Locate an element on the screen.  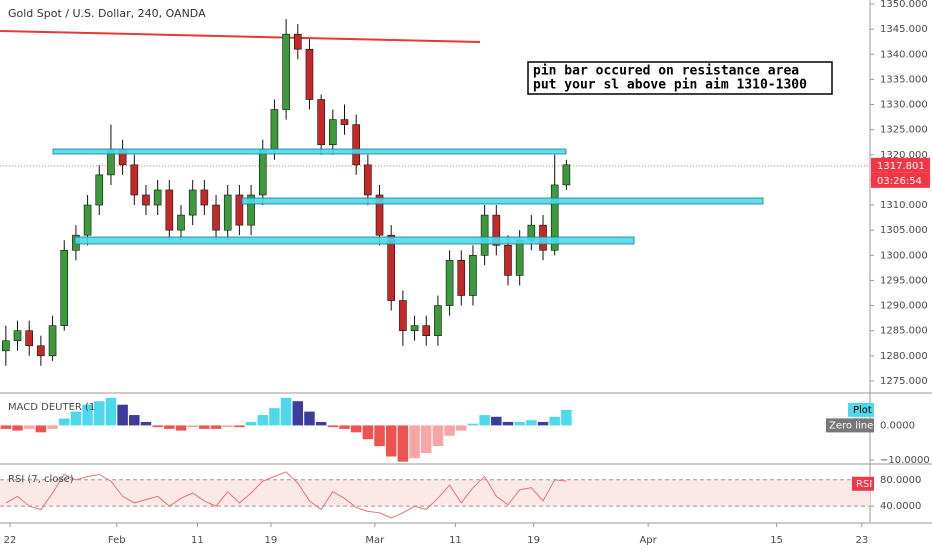
countdown-label: 03:26:54 is located at coordinates (899, 181).